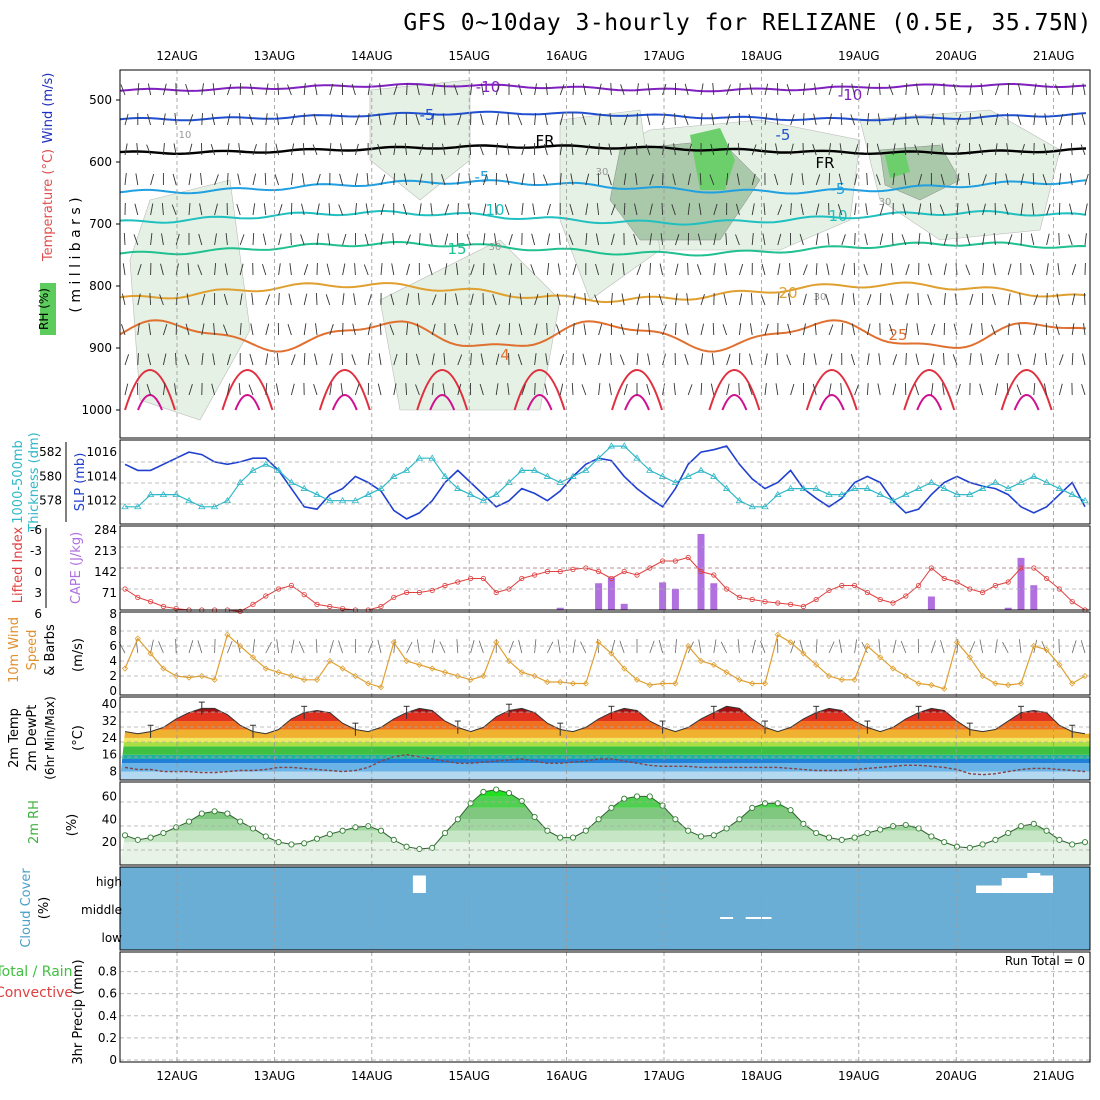  Describe the element at coordinates (32, 650) in the screenshot. I see `label-wind10-b: Speed` at that location.